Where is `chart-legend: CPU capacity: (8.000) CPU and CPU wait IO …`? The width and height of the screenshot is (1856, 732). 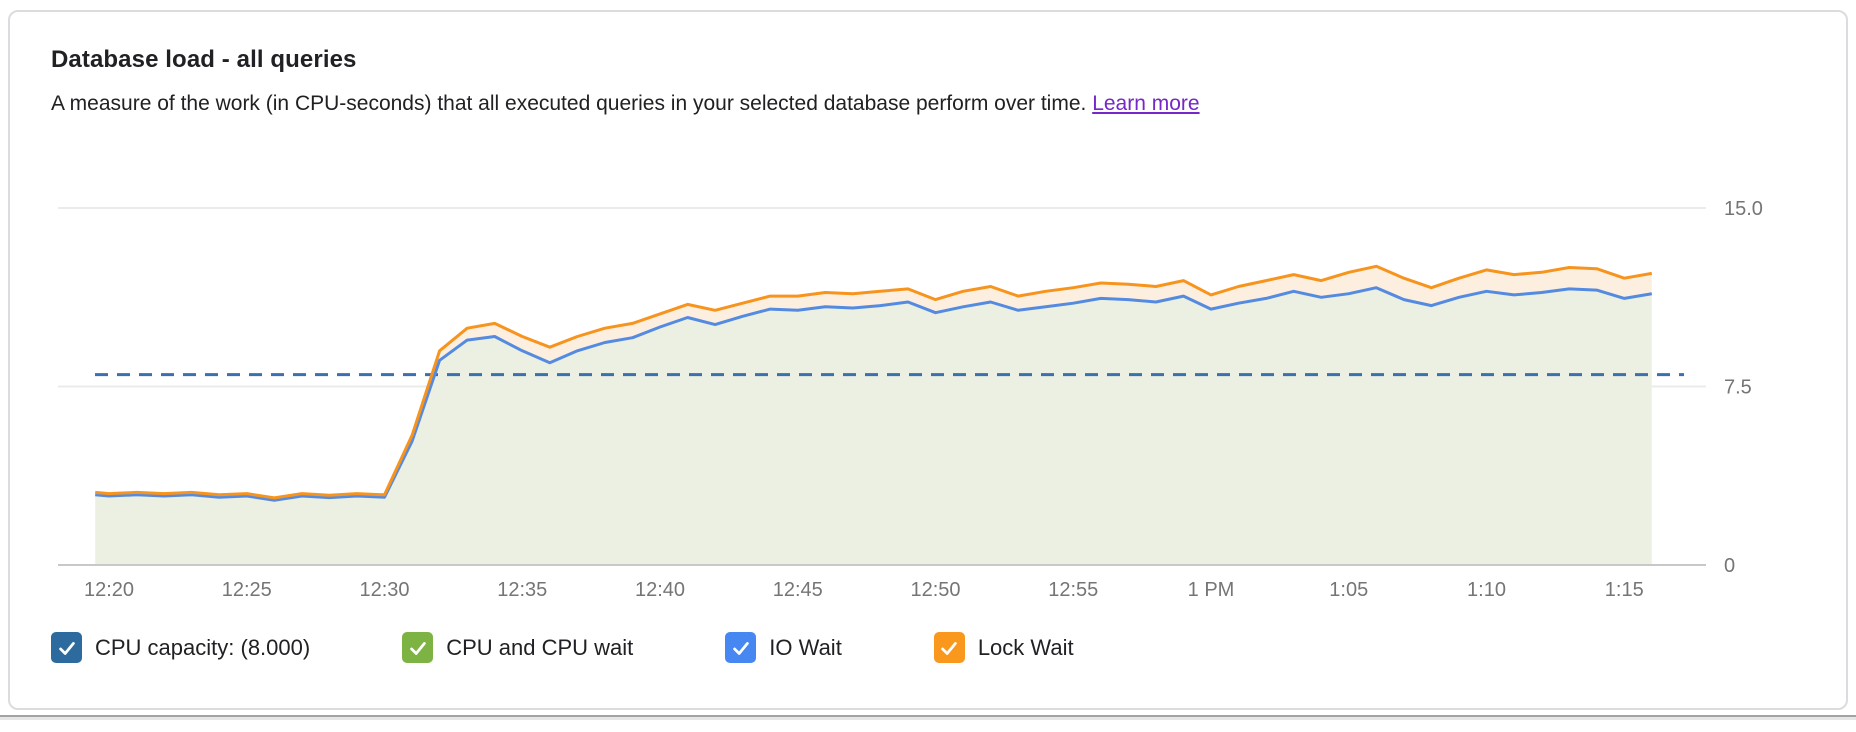 chart-legend: CPU capacity: (8.000) CPU and CPU wait IO … is located at coordinates (562, 647).